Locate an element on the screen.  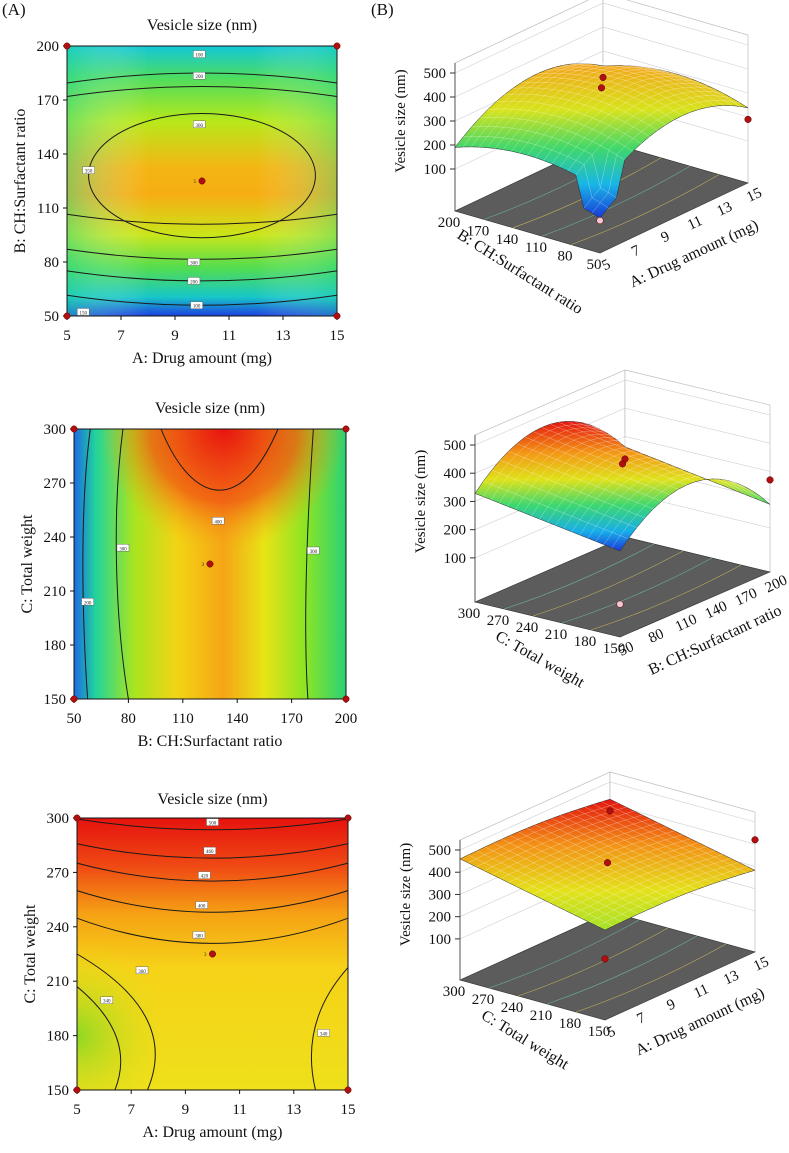
right-axis-tick-label: 140 is located at coordinates (716, 610).